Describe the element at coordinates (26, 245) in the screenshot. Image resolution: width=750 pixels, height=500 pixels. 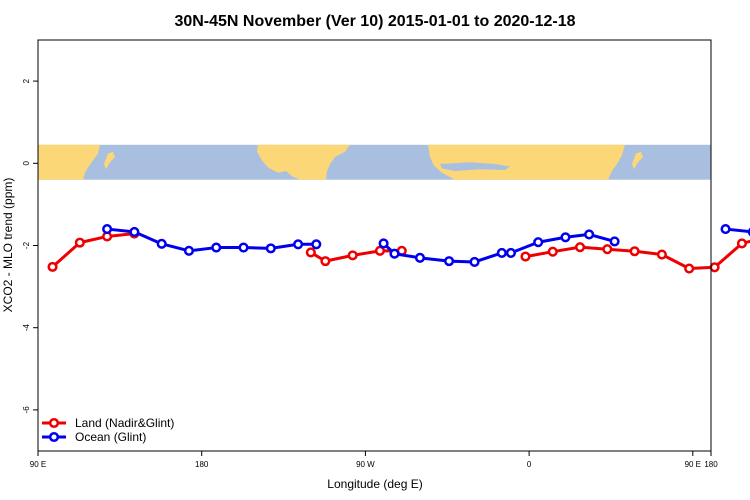
I see `y-tick-label: -2` at that location.